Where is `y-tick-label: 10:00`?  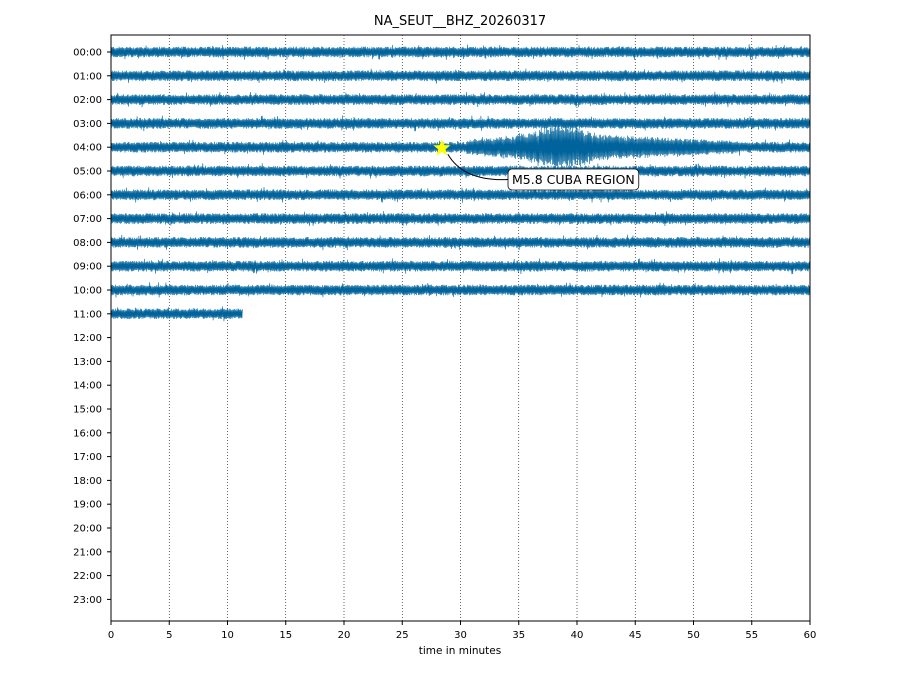
y-tick-label: 10:00 is located at coordinates (87, 291).